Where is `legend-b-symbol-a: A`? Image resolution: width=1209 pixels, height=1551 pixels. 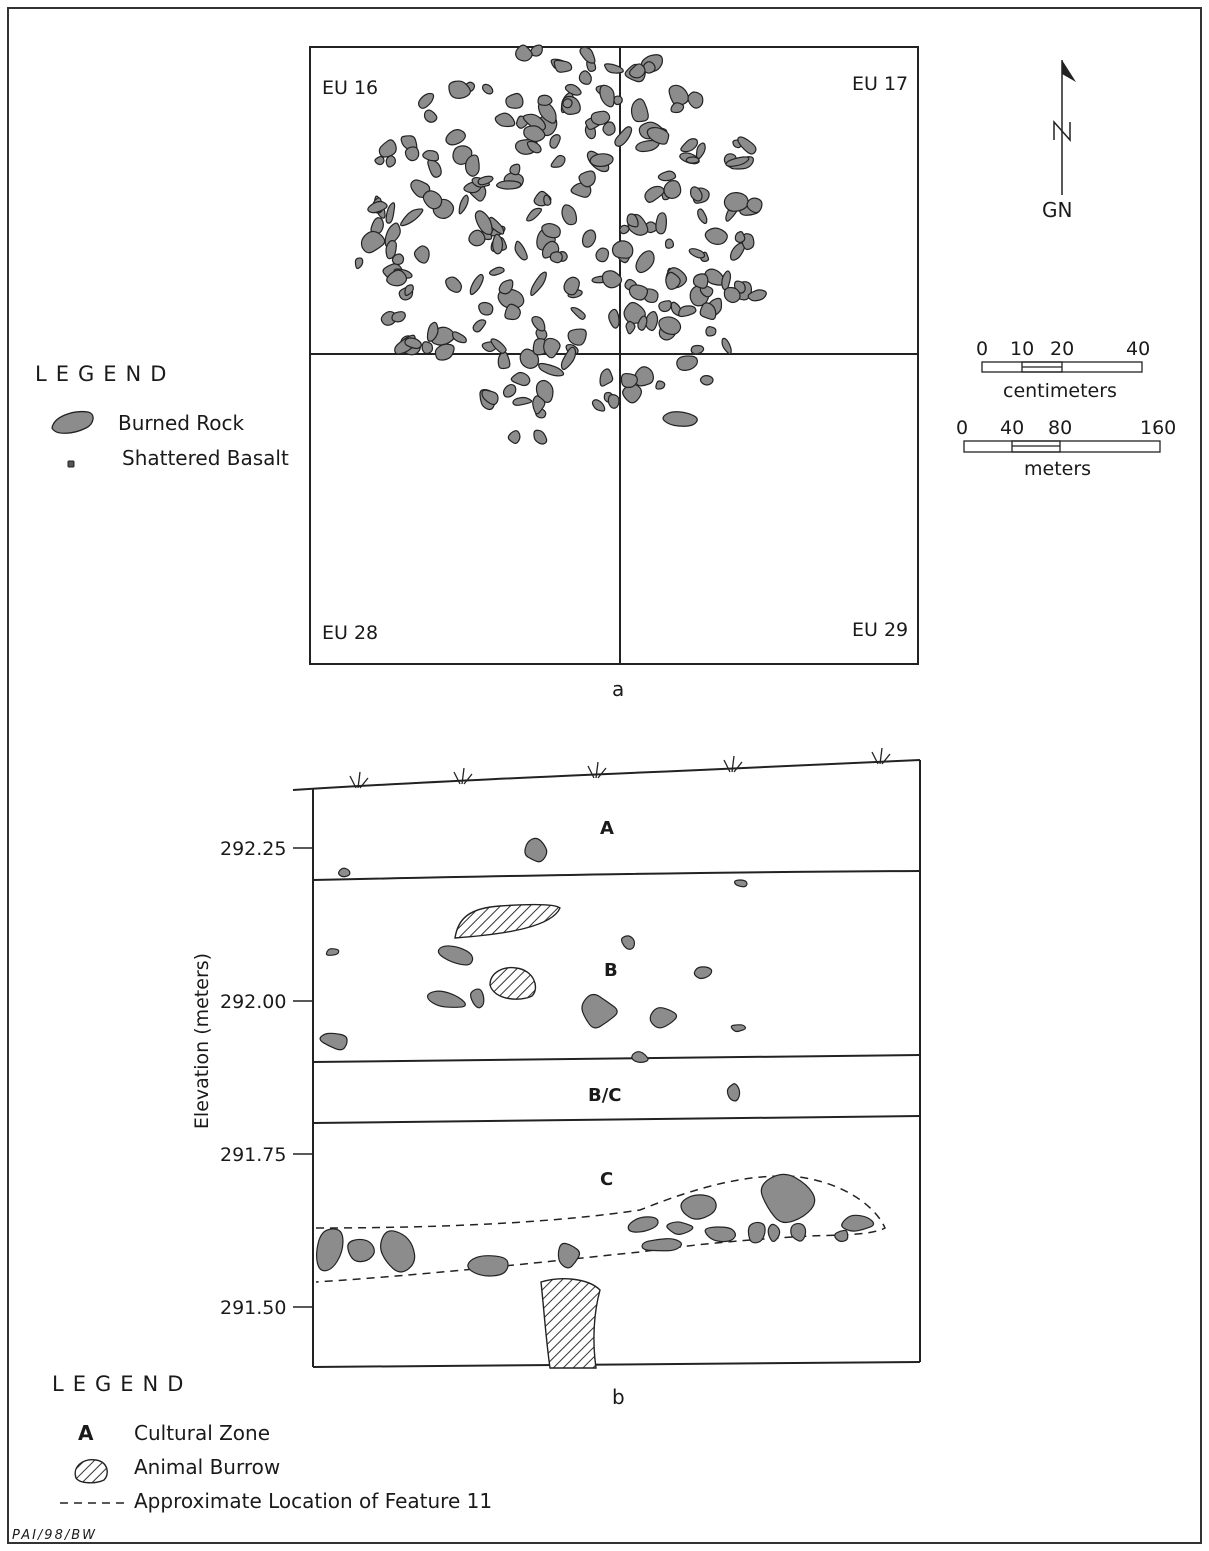
legend-b-symbol-a: A is located at coordinates (86, 1433).